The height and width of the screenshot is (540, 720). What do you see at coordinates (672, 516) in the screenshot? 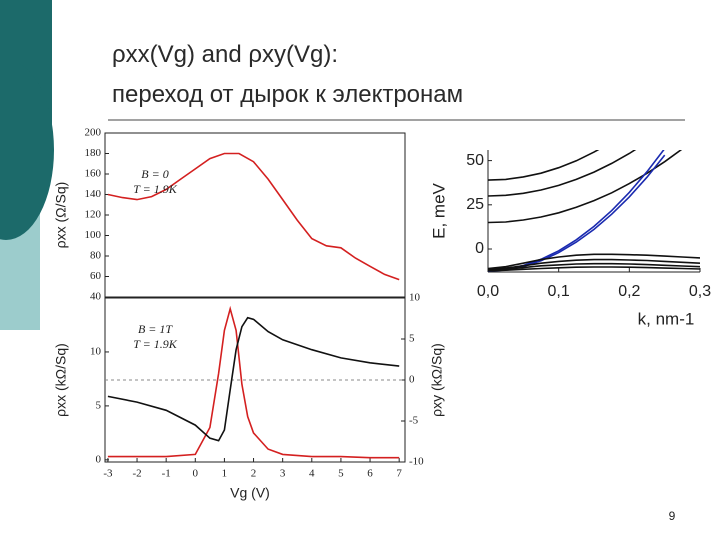
I see `page-number: 9` at bounding box center [672, 516].